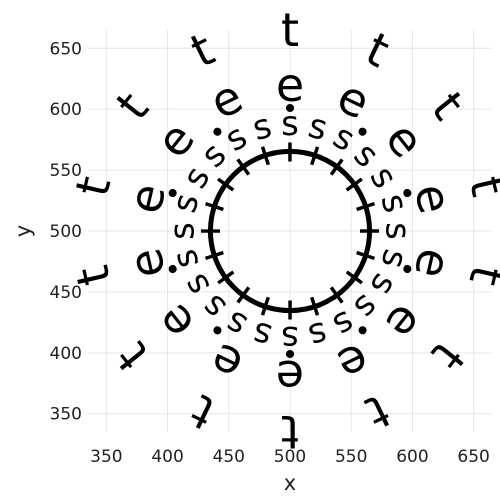 The width and height of the screenshot is (500, 500). Describe the element at coordinates (66, 49) in the screenshot. I see `y-tick-label-6: 650` at that location.